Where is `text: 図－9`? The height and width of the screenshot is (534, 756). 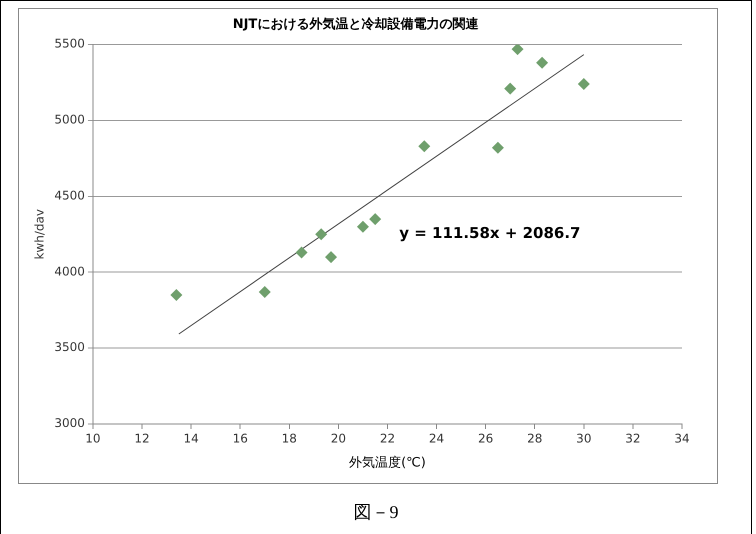
text: 図－9 is located at coordinates (376, 512).